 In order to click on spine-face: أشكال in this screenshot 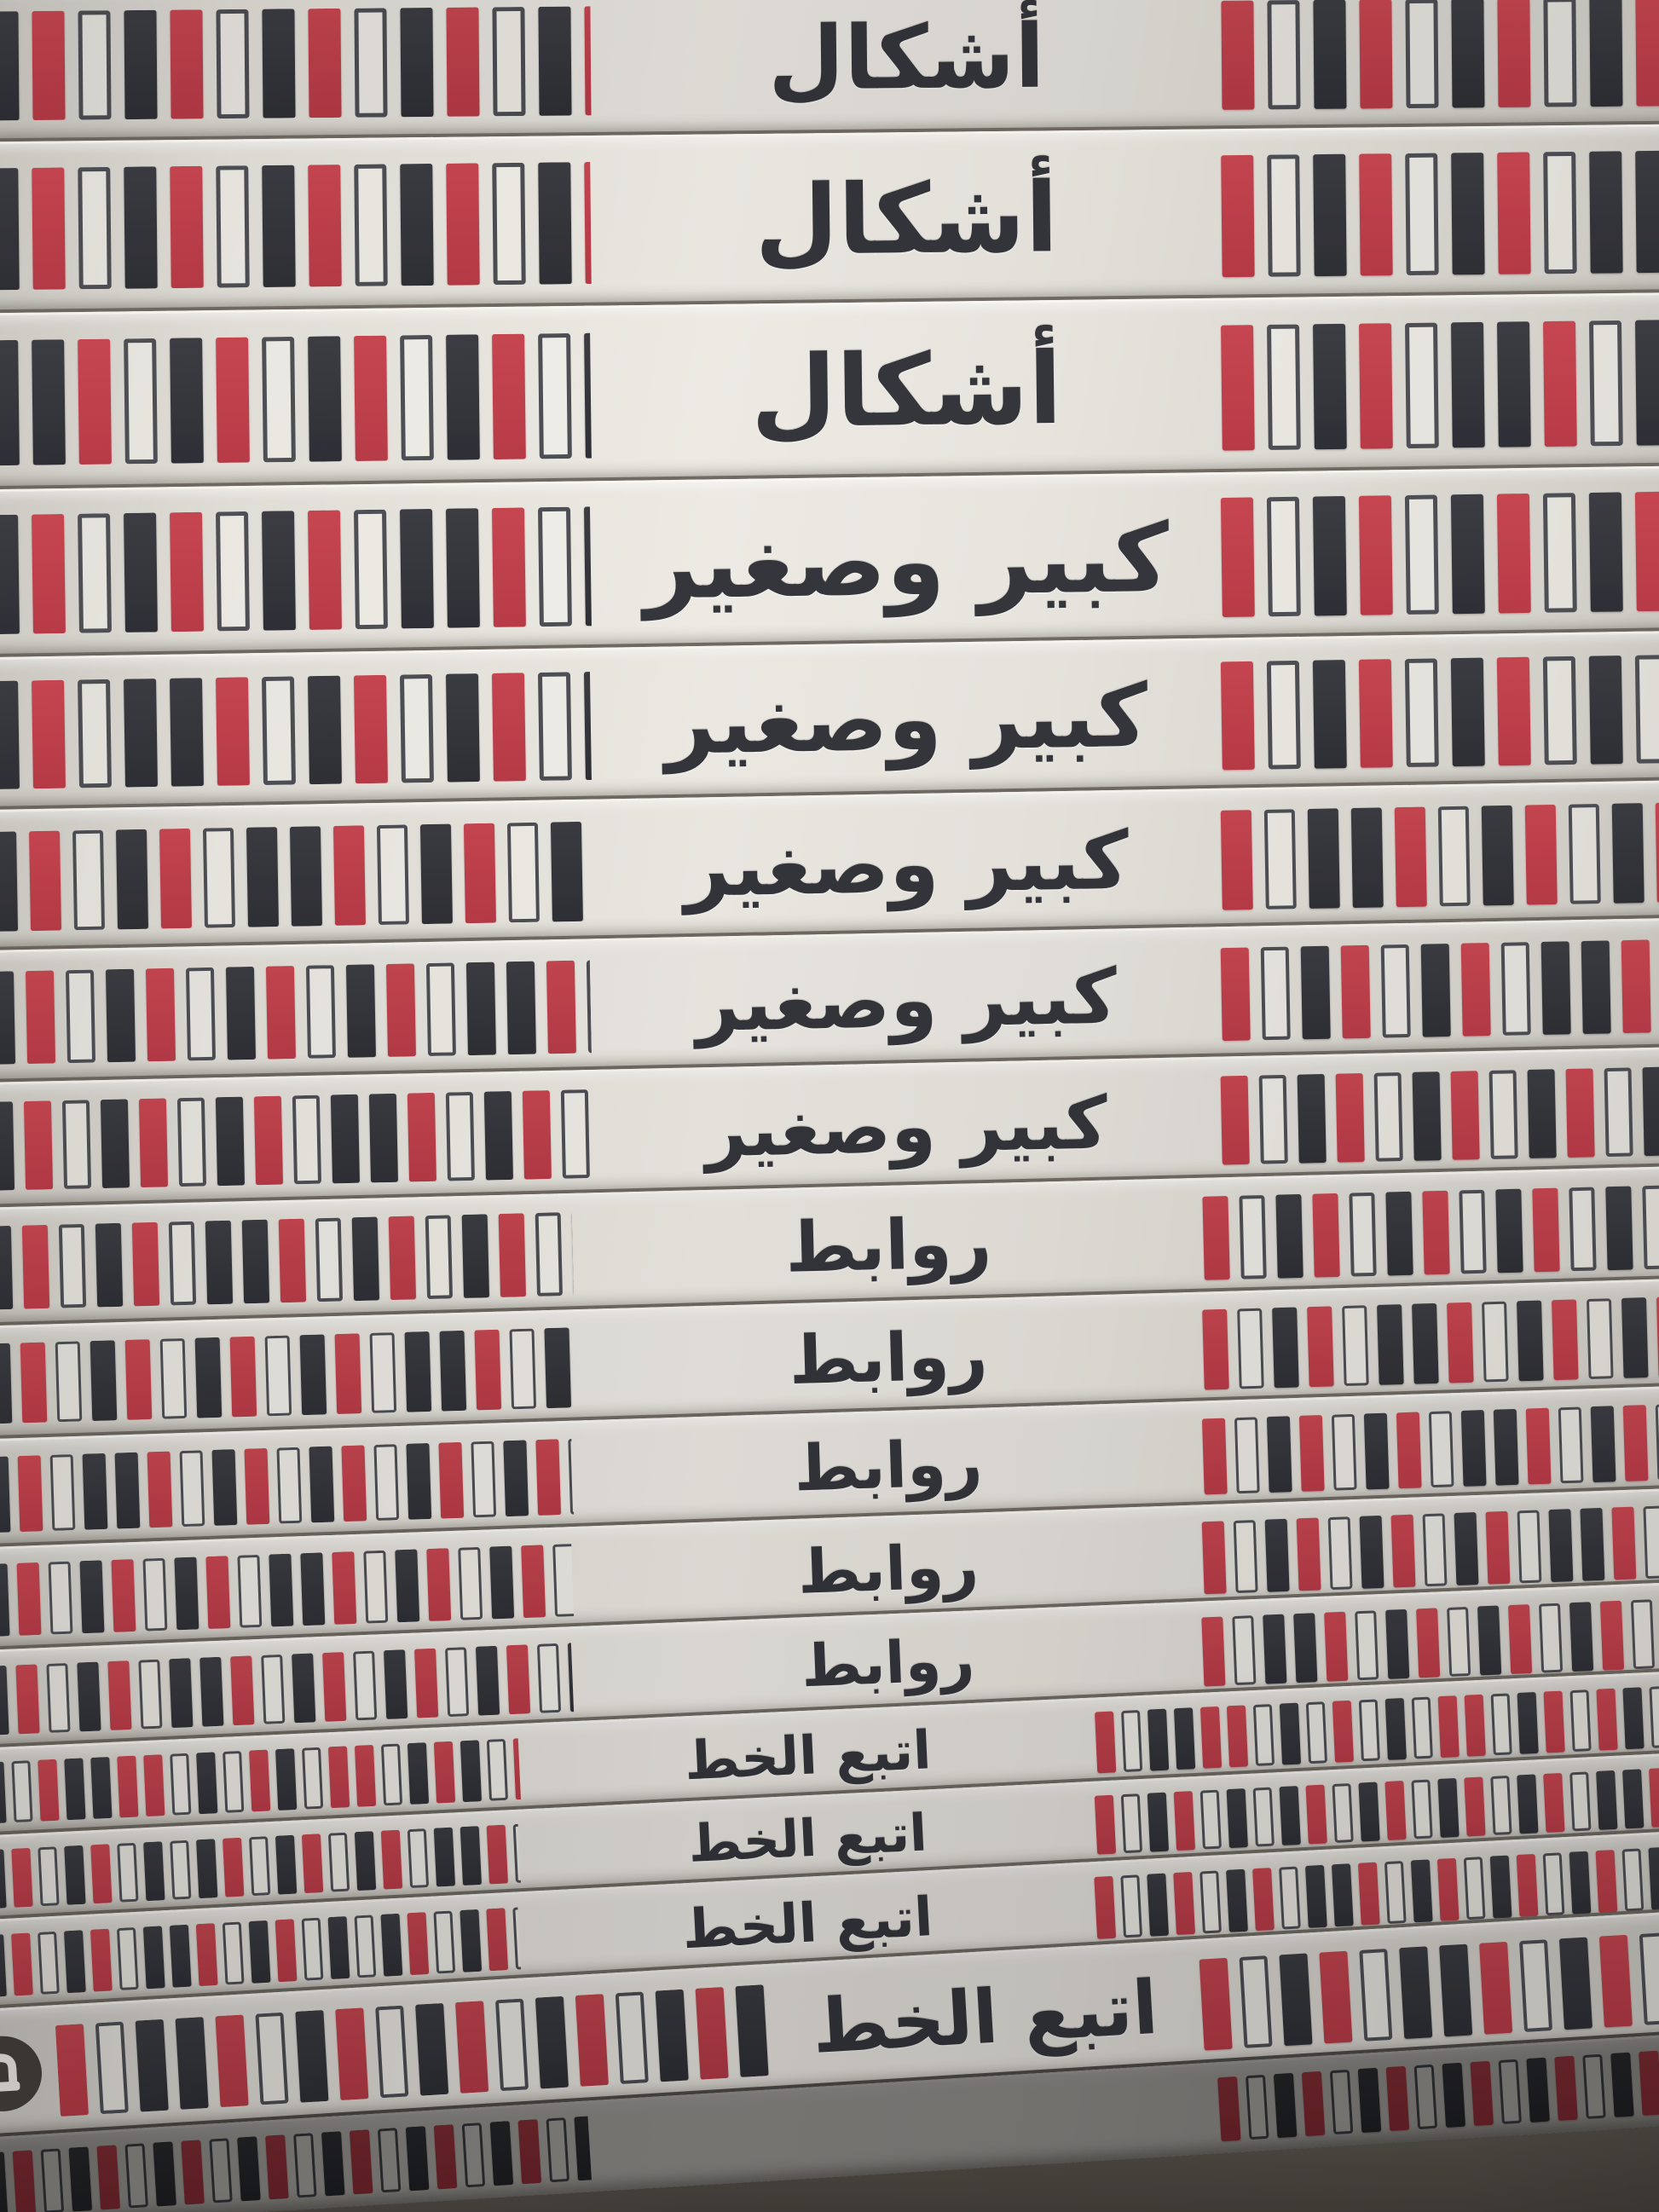, I will do `click(830, 71)`.